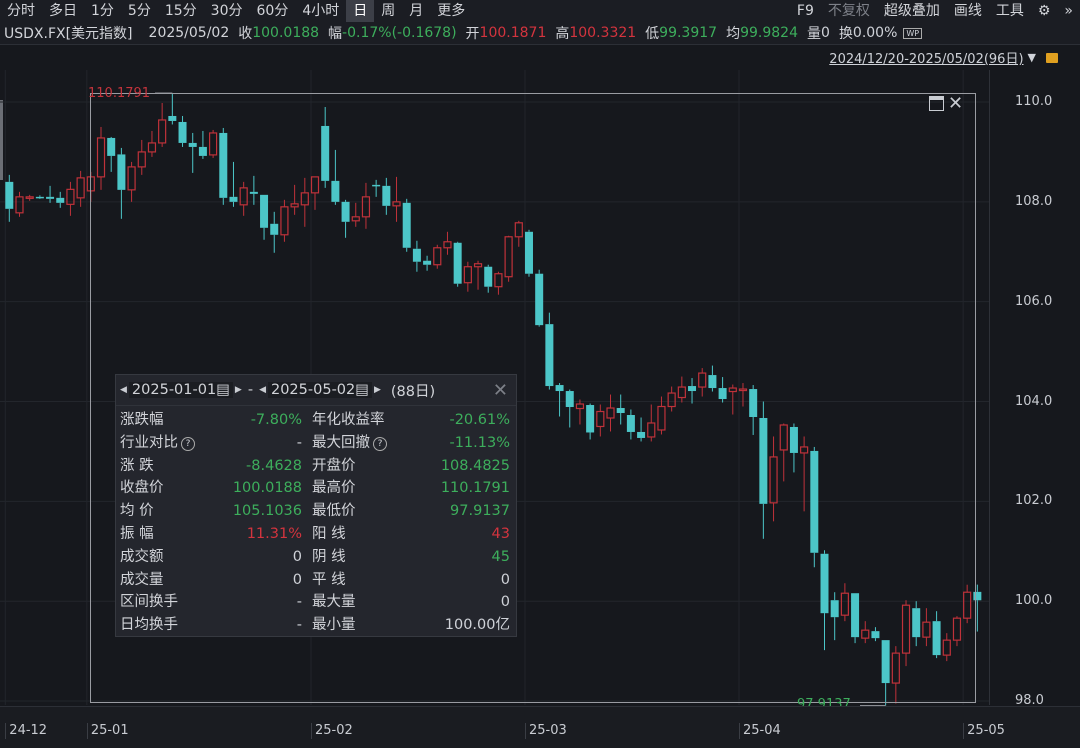  I want to click on period-tab: 1分, so click(102, 11).